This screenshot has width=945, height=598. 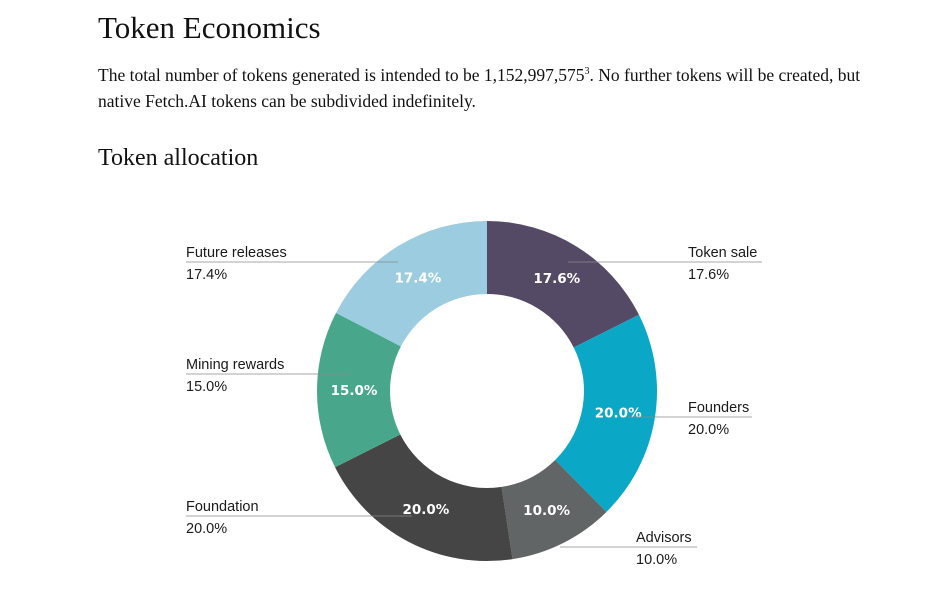 What do you see at coordinates (546, 511) in the screenshot?
I see `slice-label-advisors: 10.0%` at bounding box center [546, 511].